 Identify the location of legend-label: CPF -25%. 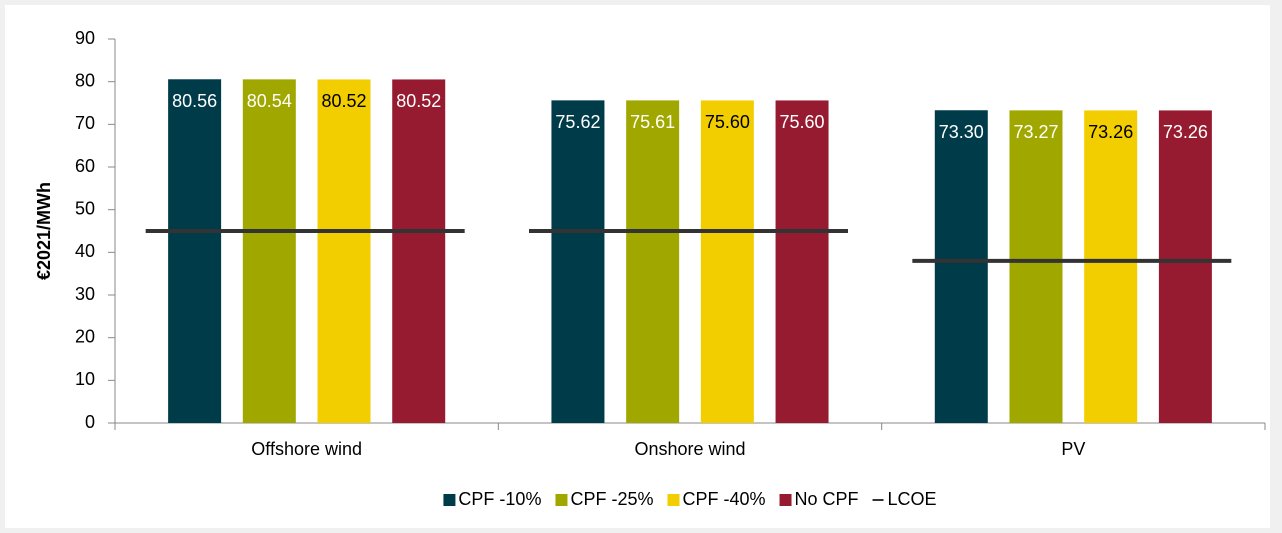
(611, 499).